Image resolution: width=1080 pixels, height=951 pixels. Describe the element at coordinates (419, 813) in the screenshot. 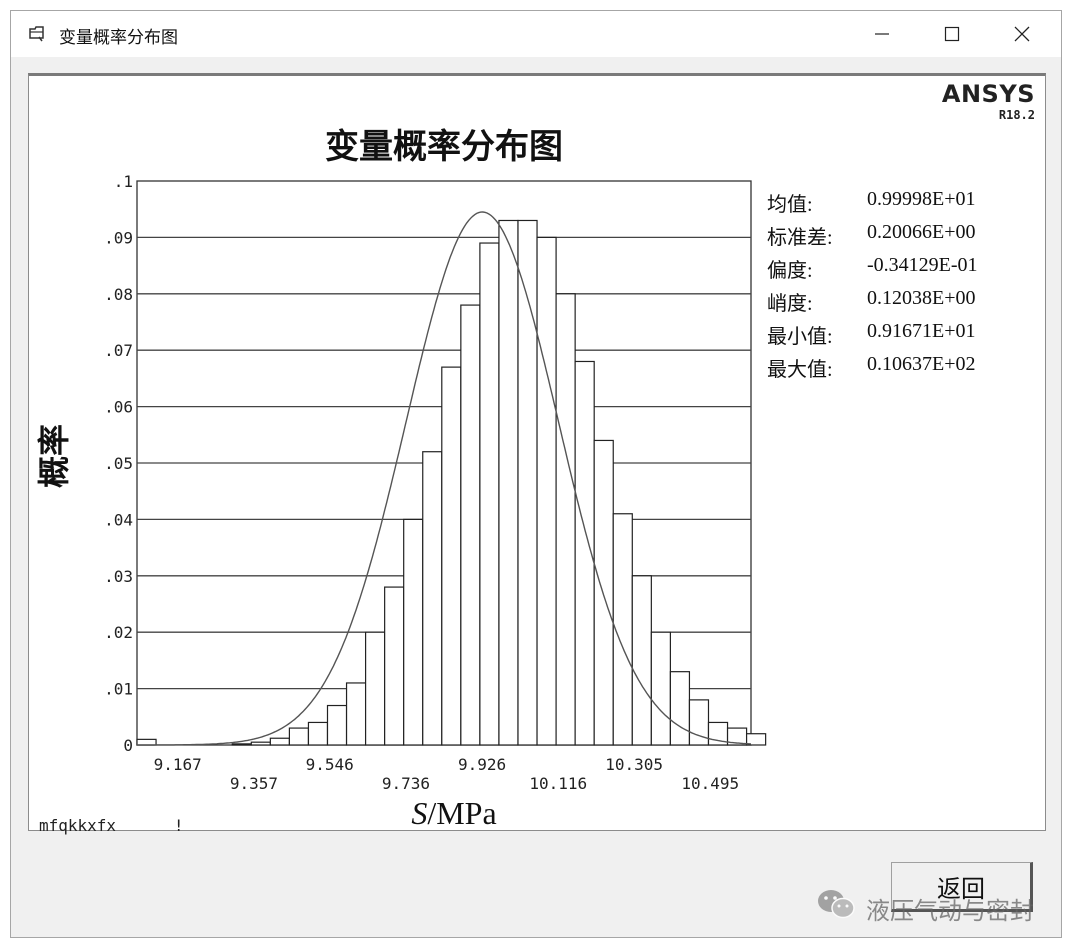

I see `x-axis-title-symbol: S` at that location.